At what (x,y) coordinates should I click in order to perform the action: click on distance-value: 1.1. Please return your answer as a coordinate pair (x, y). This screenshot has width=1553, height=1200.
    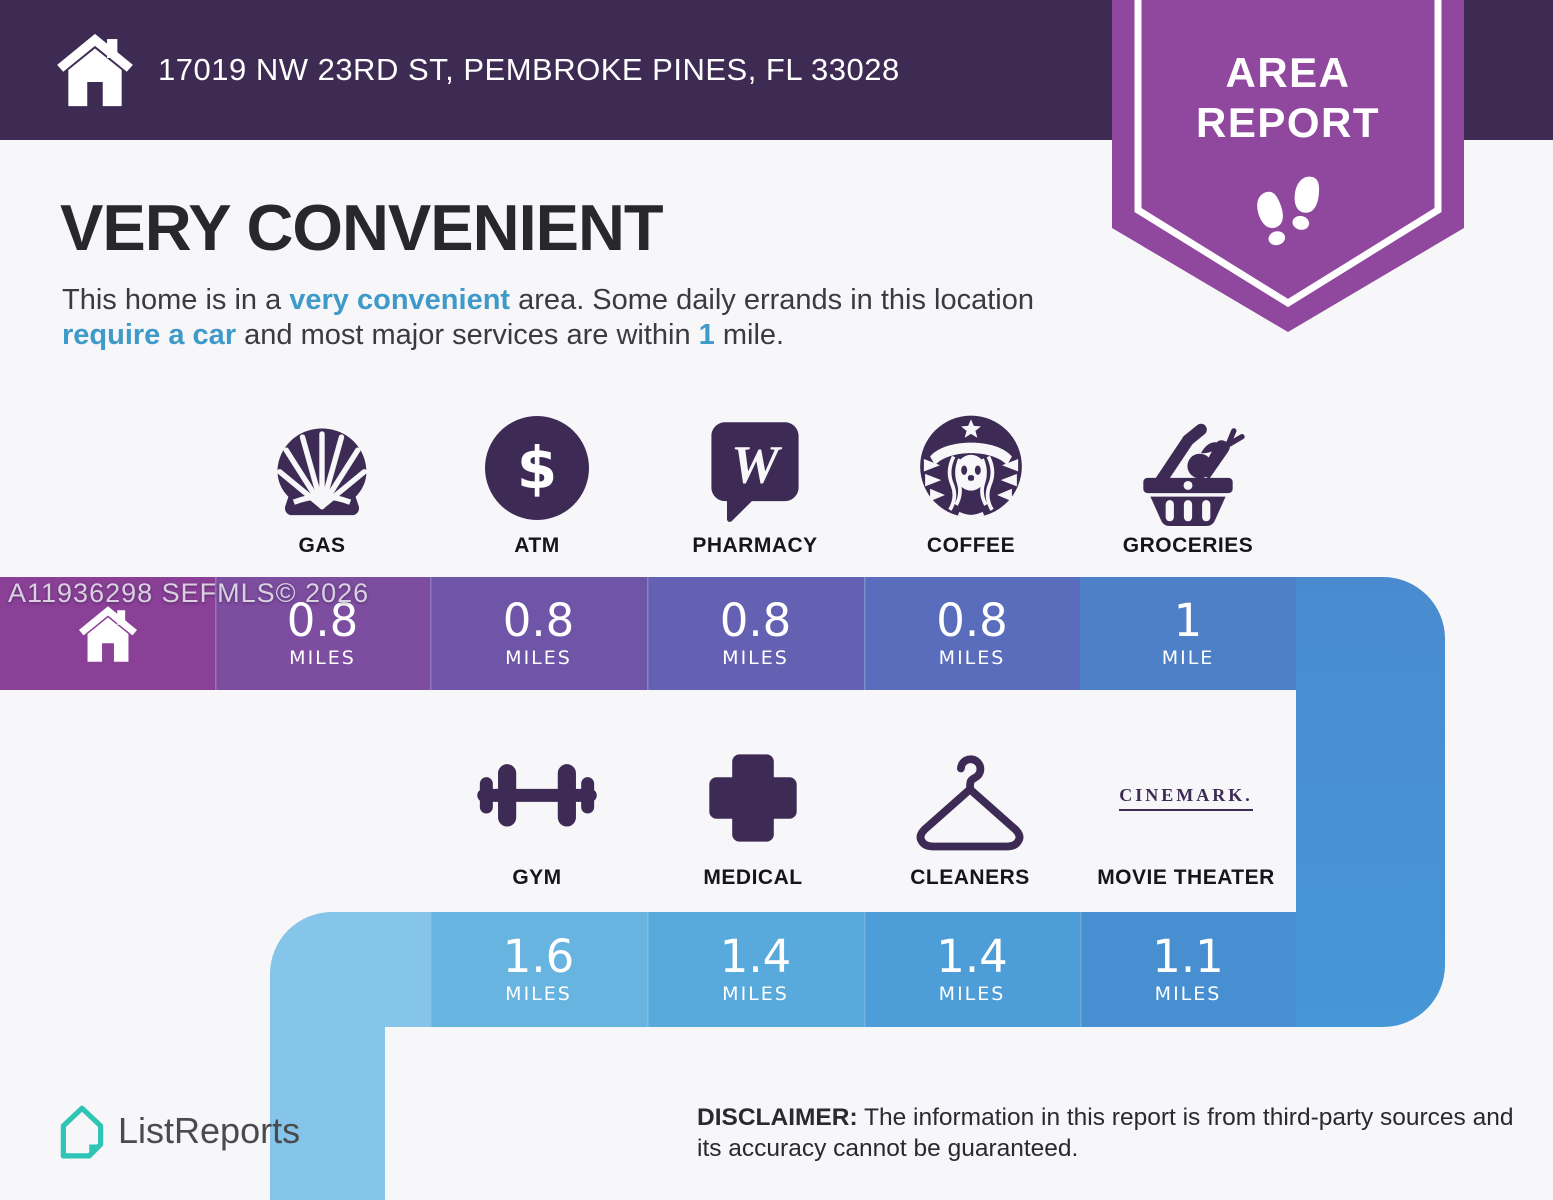
    Looking at the image, I should click on (1188, 956).